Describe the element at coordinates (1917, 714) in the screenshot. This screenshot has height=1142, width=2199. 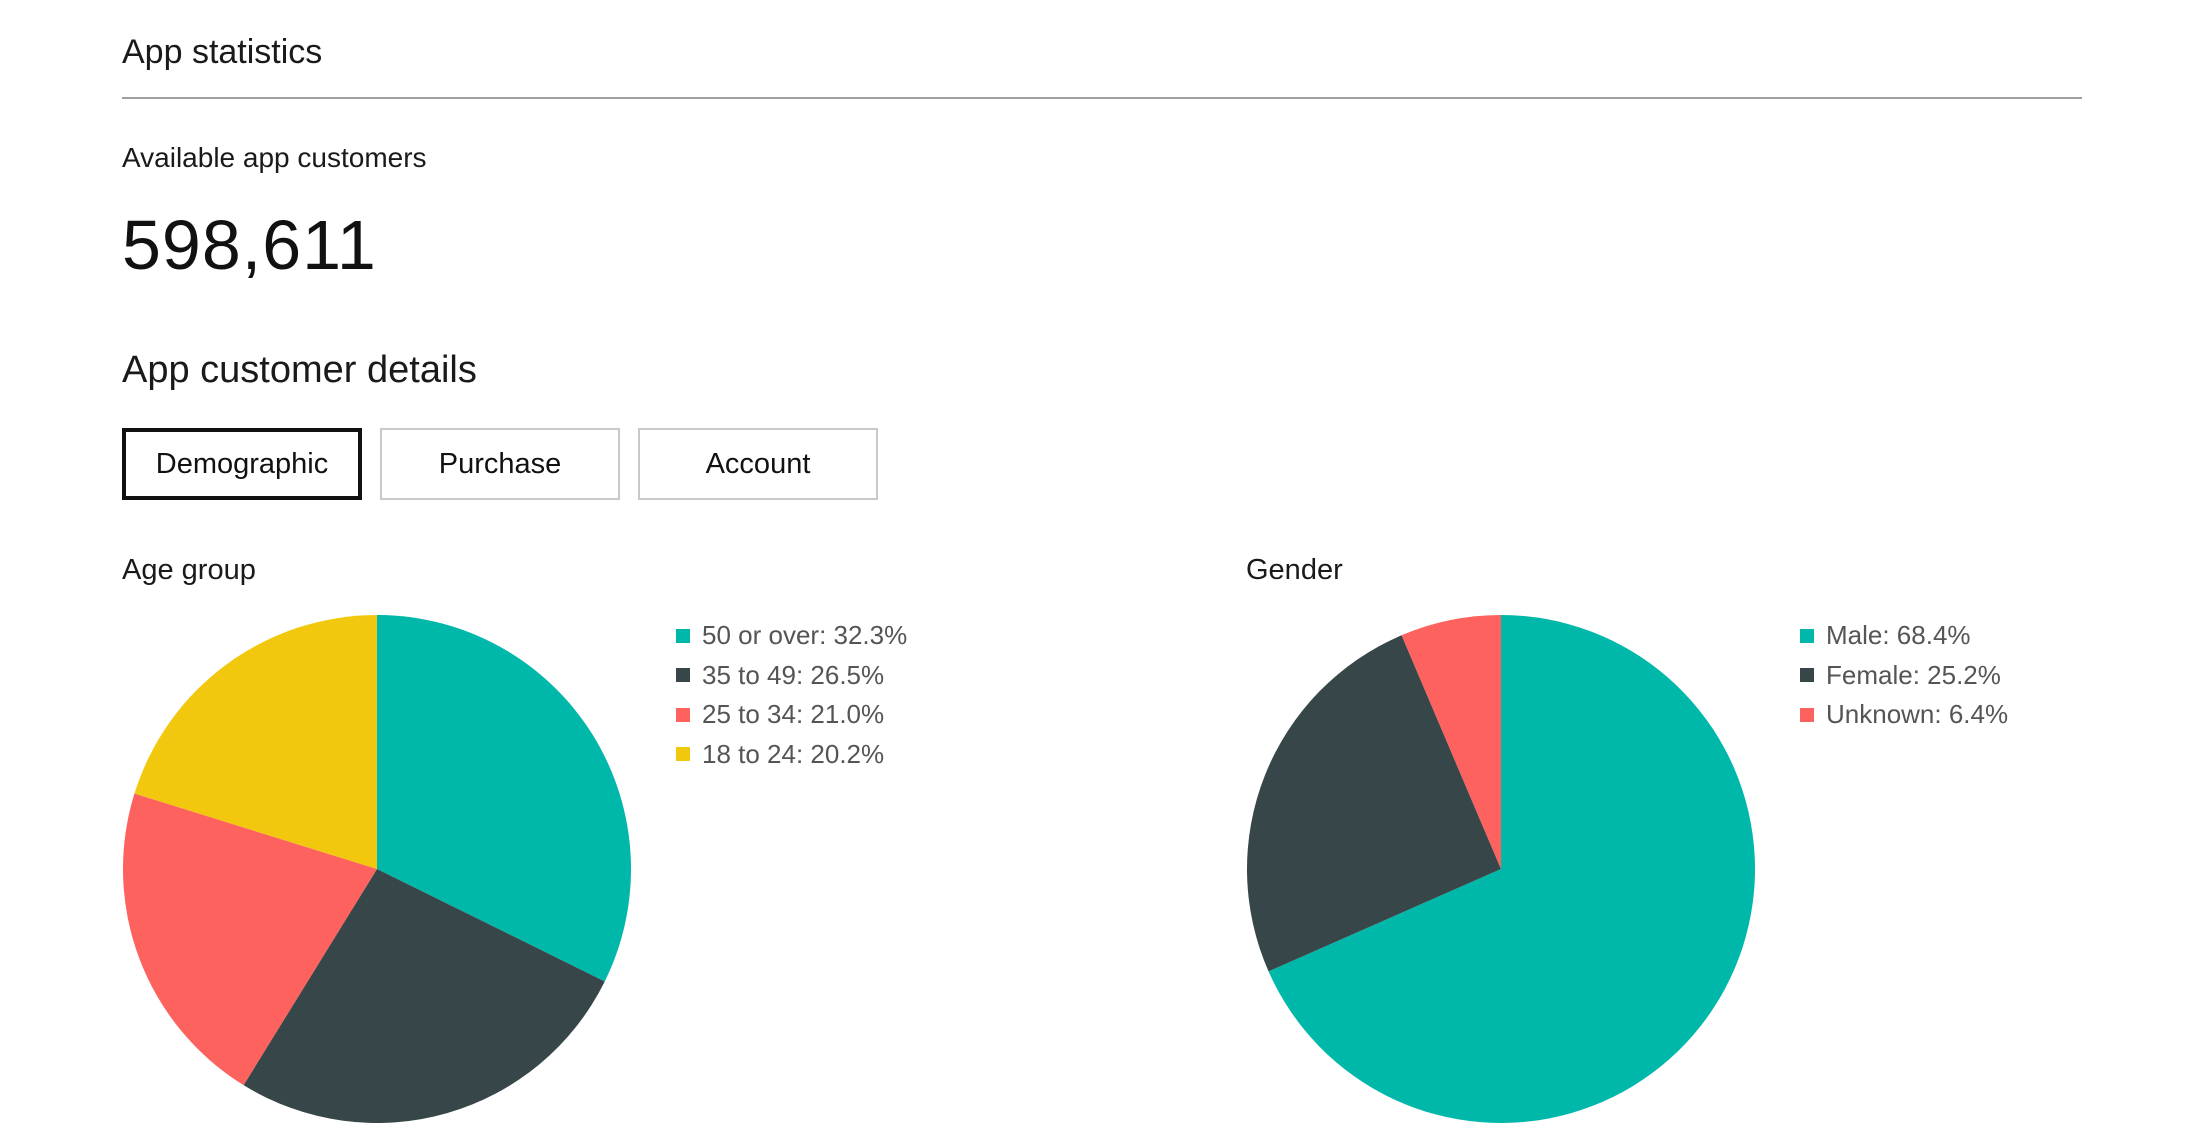
I see `legend-label: Unknown: 6.4%` at that location.